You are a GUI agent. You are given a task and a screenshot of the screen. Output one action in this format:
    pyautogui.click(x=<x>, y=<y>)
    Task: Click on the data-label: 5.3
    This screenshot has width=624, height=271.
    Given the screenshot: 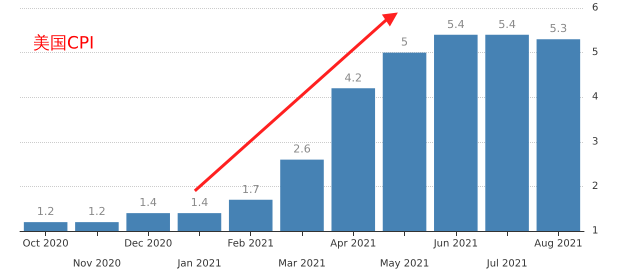 What is the action you would take?
    pyautogui.click(x=559, y=29)
    